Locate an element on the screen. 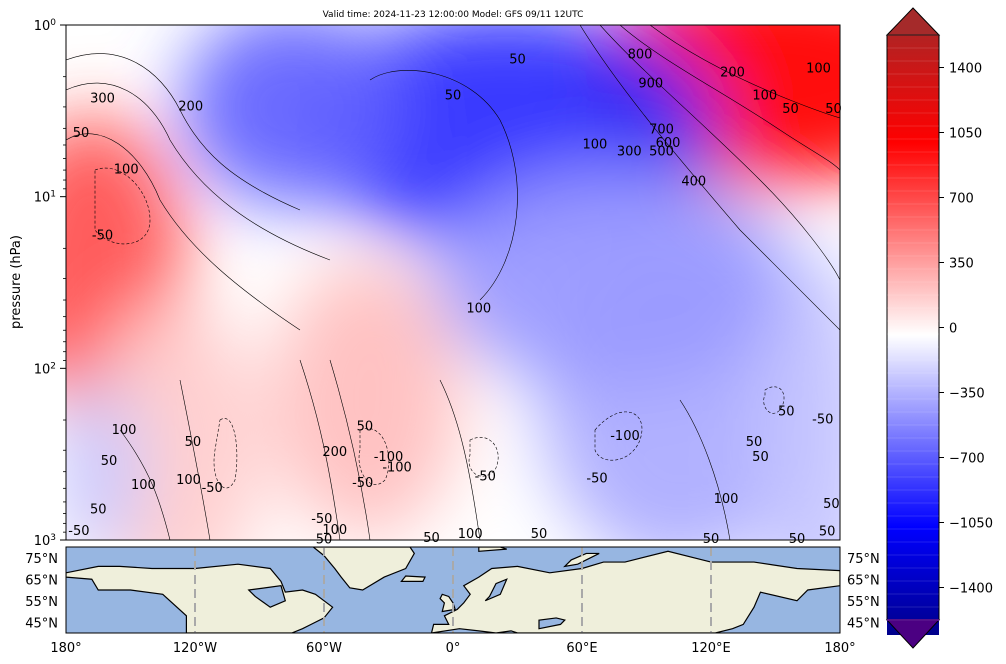  colorbar-tick-label: −1050 is located at coordinates (971, 524).